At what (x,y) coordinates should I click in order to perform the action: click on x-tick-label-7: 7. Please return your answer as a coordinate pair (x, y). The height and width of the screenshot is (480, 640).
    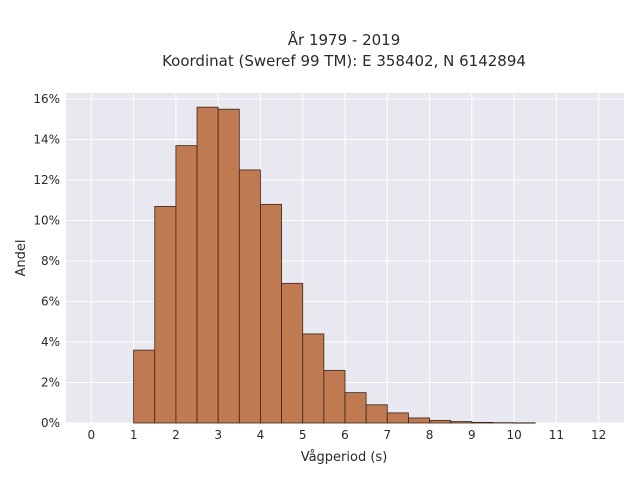
    Looking at the image, I should click on (387, 435).